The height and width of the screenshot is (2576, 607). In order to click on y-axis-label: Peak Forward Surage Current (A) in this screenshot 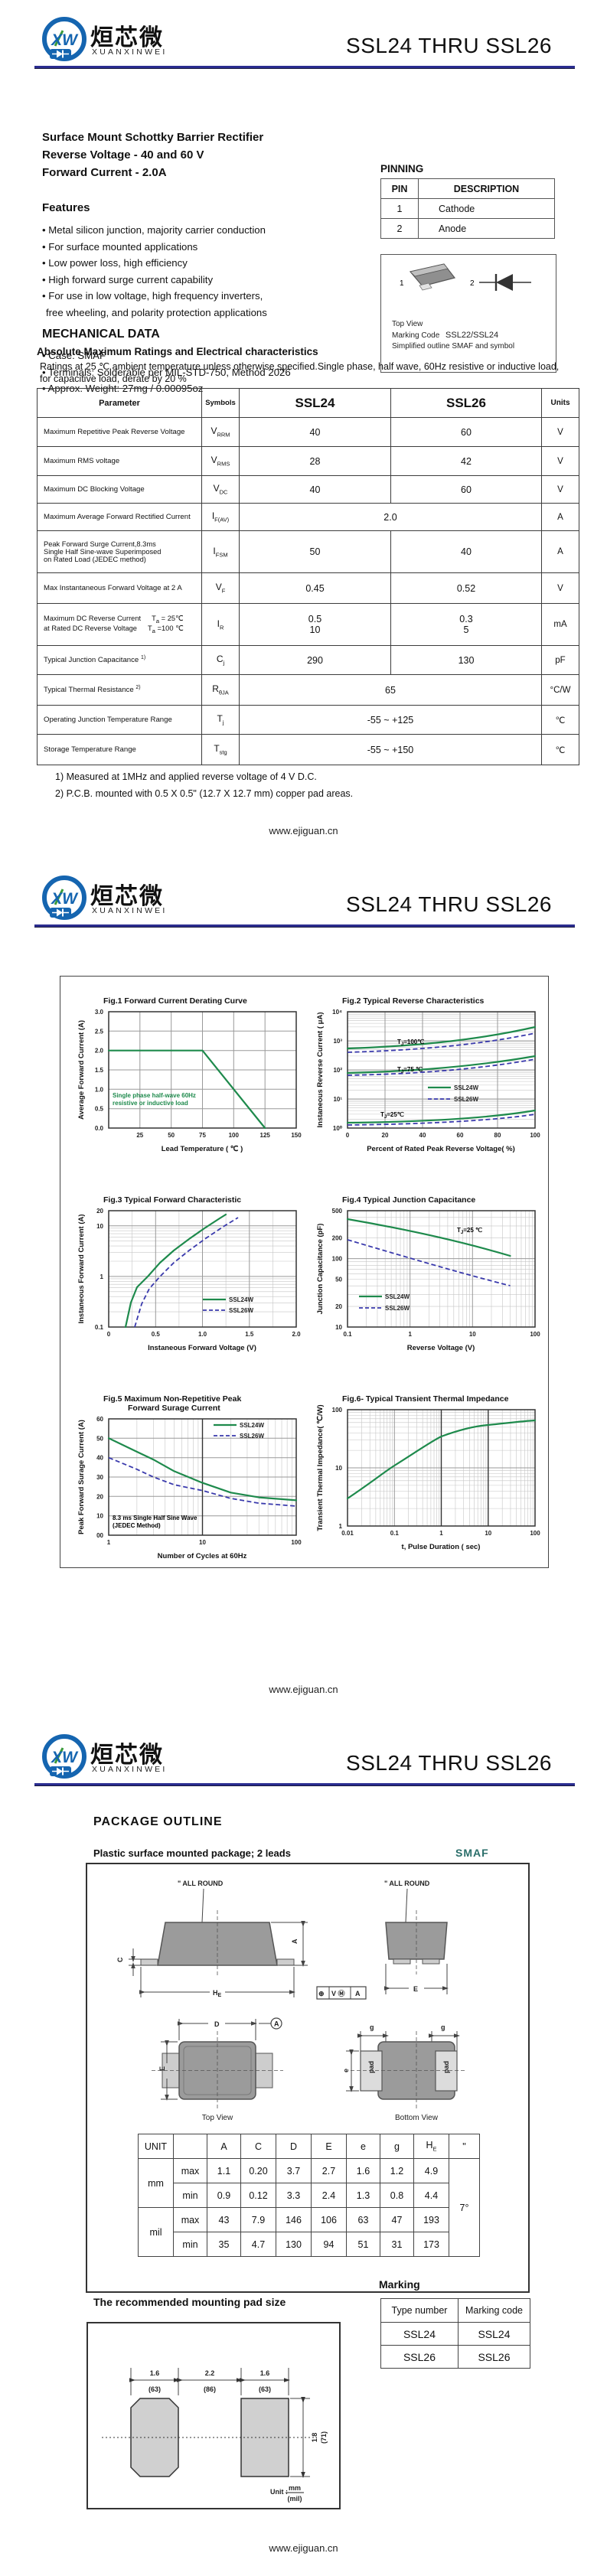, I will do `click(82, 1477)`.